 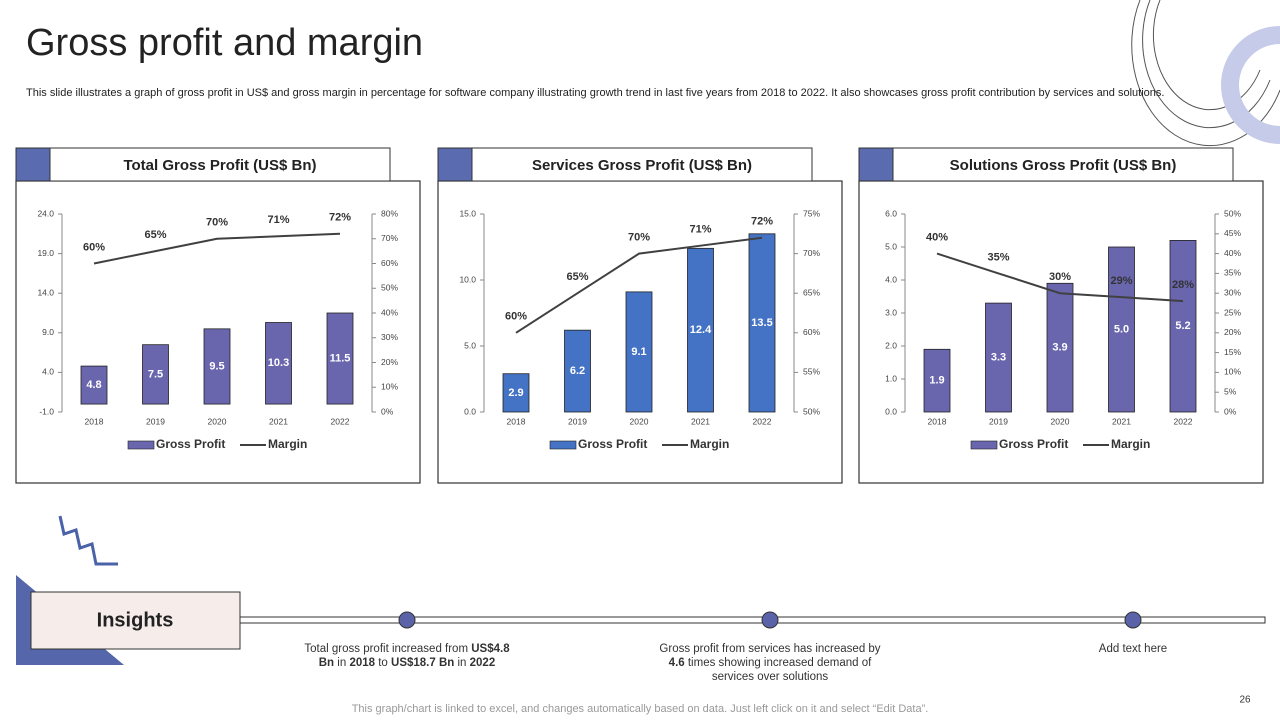 What do you see at coordinates (1183, 285) in the screenshot?
I see `margin-label: 28%` at bounding box center [1183, 285].